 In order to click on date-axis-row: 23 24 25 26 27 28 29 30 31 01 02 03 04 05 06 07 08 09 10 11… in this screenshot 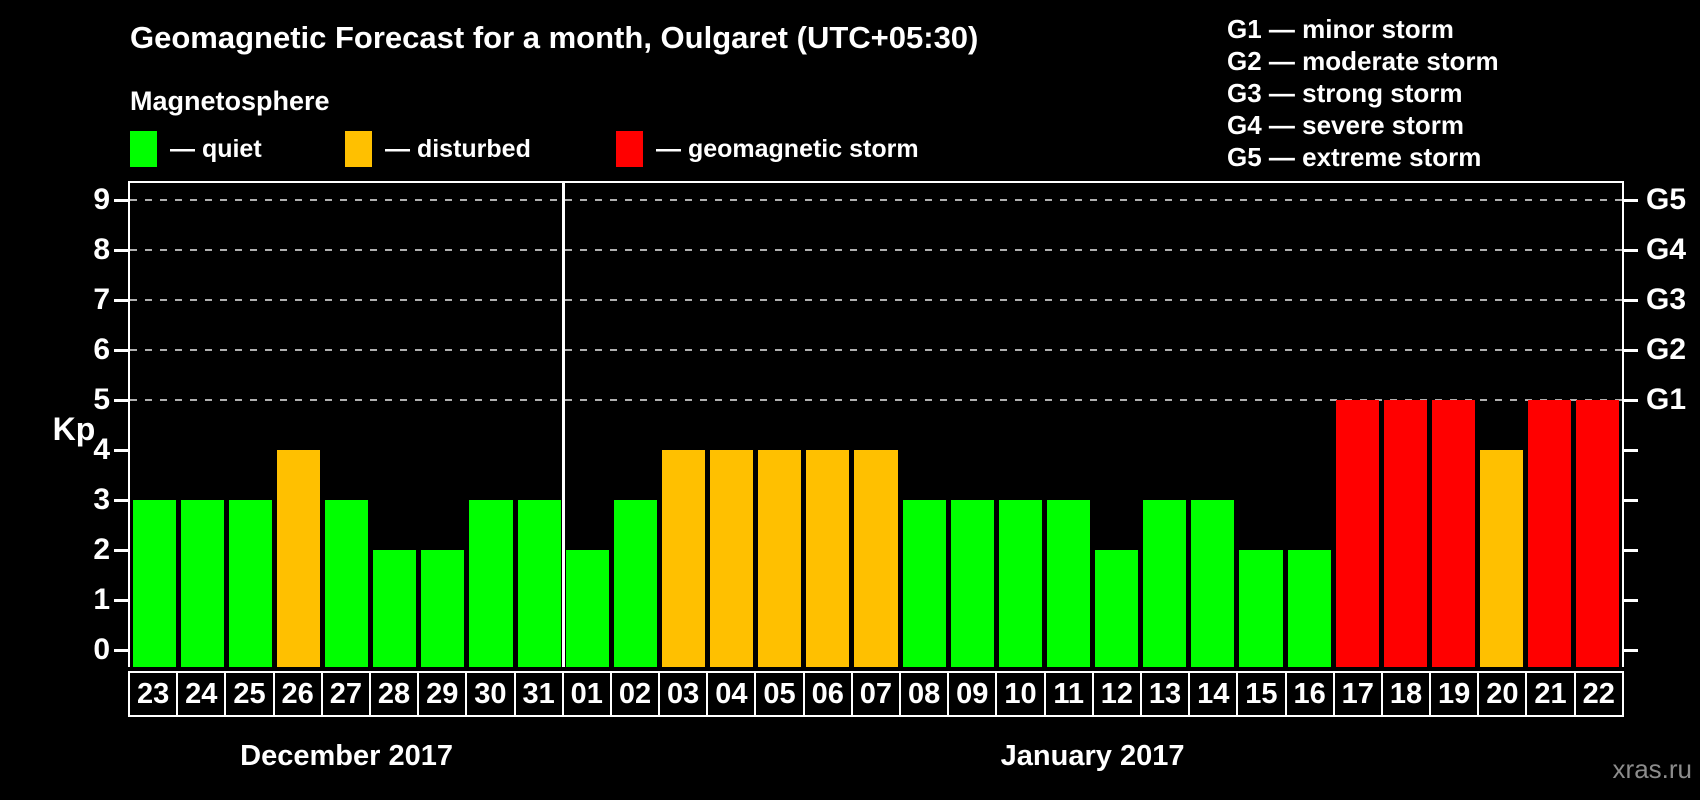, I will do `click(876, 694)`.